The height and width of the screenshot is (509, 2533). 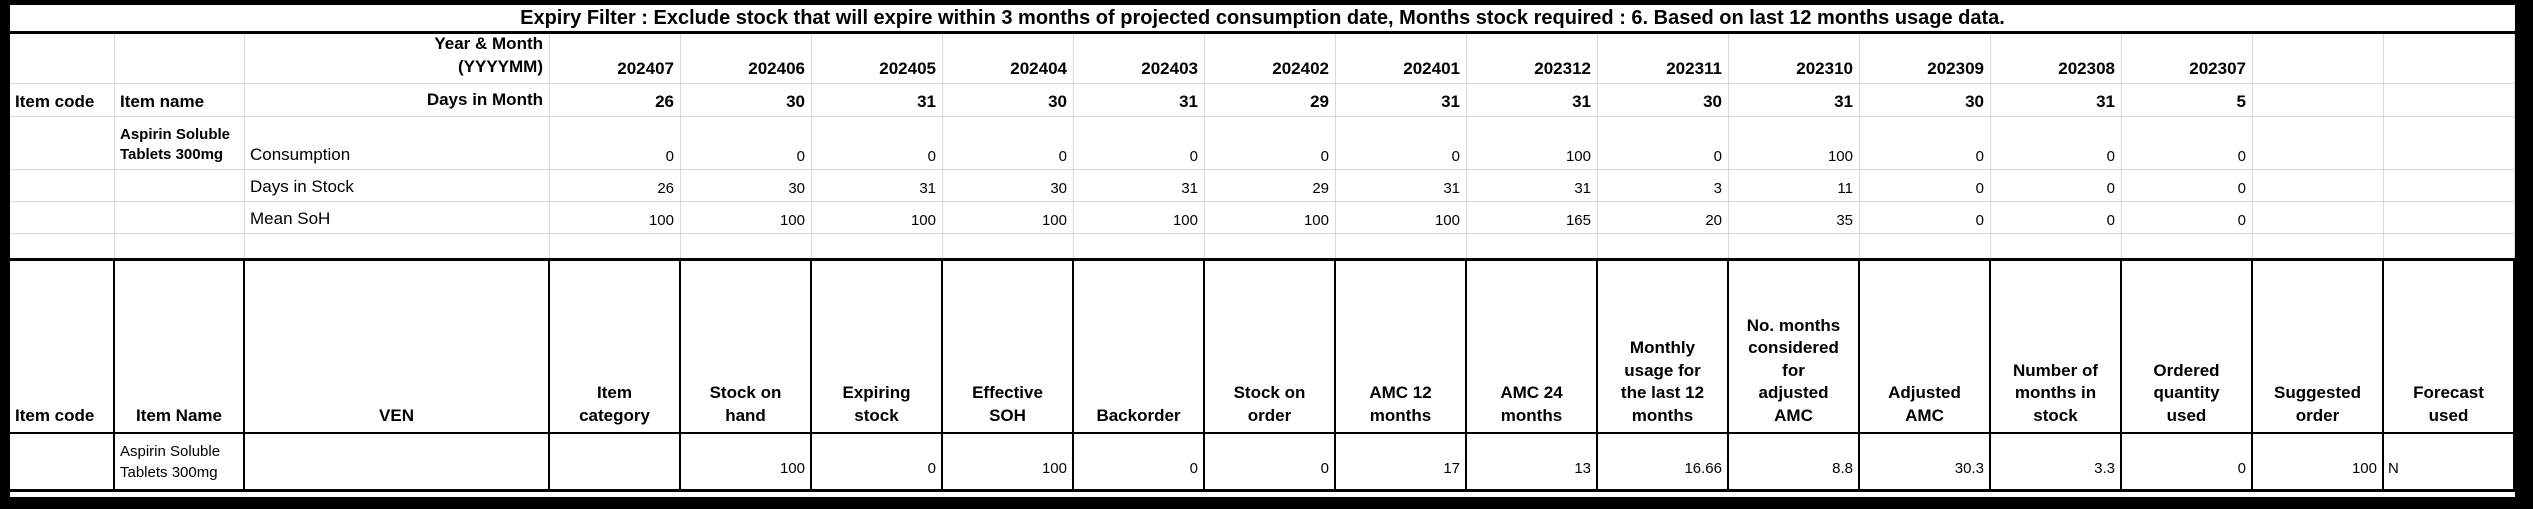 What do you see at coordinates (2187, 347) in the screenshot?
I see `summary-header-cell: Ordered quantity used` at bounding box center [2187, 347].